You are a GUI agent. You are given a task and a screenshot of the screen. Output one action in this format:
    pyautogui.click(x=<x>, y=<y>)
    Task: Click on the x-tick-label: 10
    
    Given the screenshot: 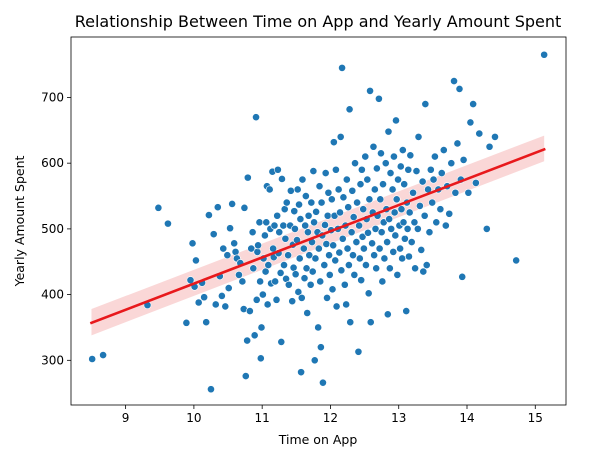 What is the action you would take?
    pyautogui.click(x=193, y=418)
    